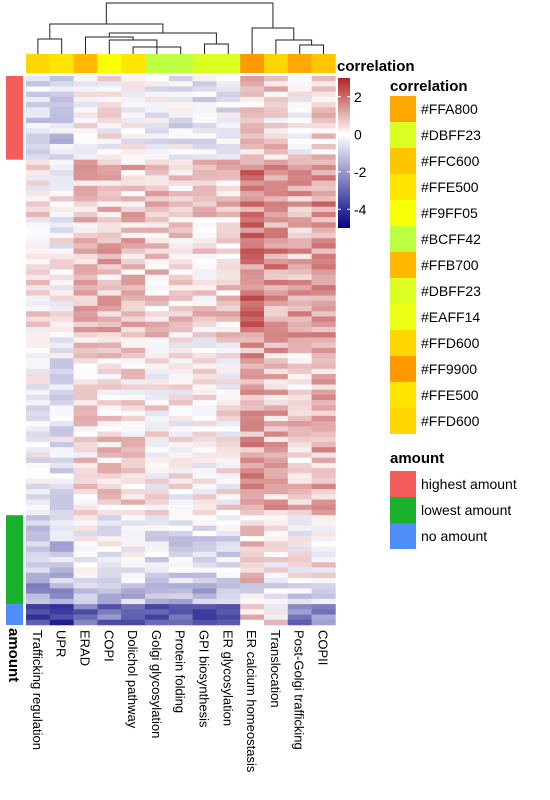  Describe the element at coordinates (358, 97) in the screenshot. I see `scale-tick-label: 2` at that location.